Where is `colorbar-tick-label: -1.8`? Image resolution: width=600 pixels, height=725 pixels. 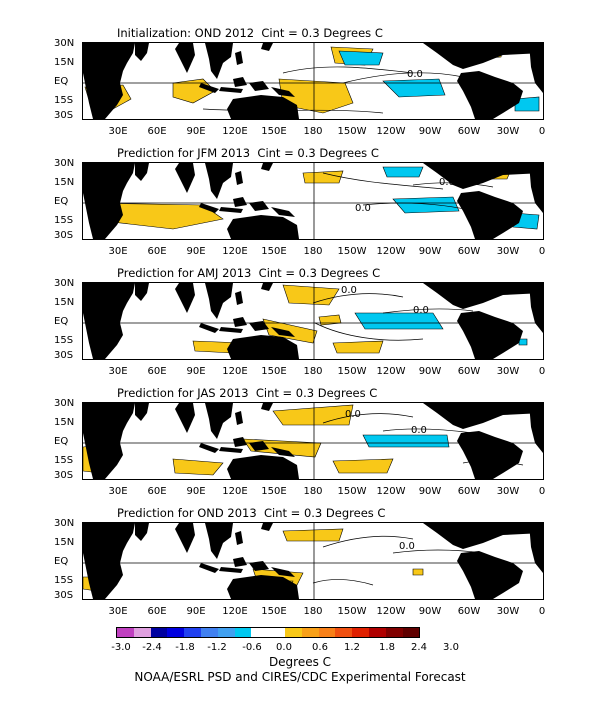 colorbar-tick-label: -1.8 is located at coordinates (185, 647).